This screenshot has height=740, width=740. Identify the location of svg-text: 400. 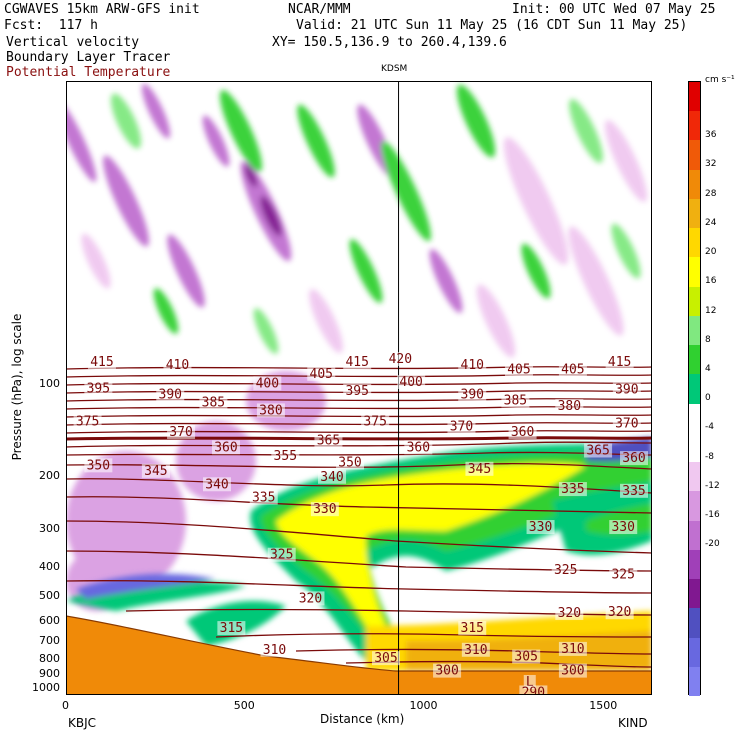
(410, 382).